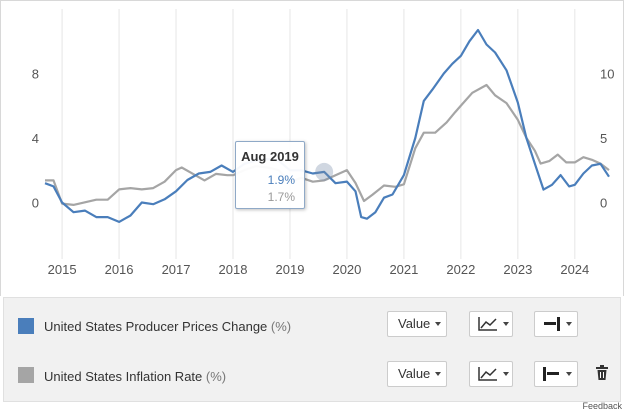 This screenshot has height=411, width=624. I want to click on x-tick-label: 2018, so click(233, 269).